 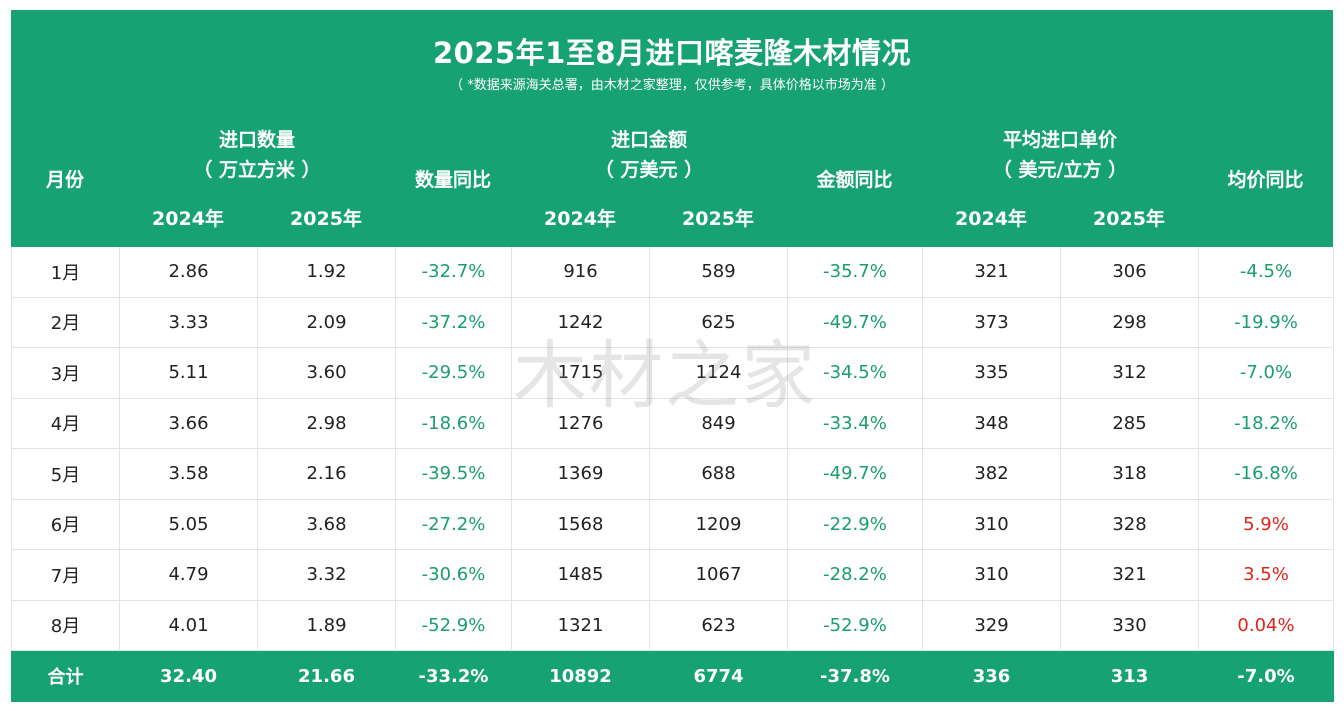 What do you see at coordinates (580, 423) in the screenshot?
I see `cell-a24: 1276` at bounding box center [580, 423].